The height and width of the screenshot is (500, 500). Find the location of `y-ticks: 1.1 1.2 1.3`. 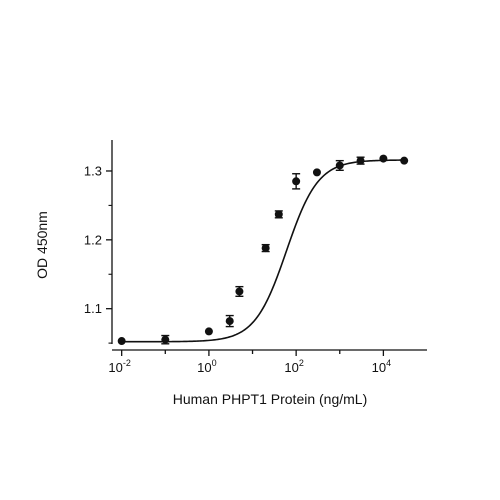

y-ticks: 1.1 1.2 1.3 is located at coordinates (98, 253).